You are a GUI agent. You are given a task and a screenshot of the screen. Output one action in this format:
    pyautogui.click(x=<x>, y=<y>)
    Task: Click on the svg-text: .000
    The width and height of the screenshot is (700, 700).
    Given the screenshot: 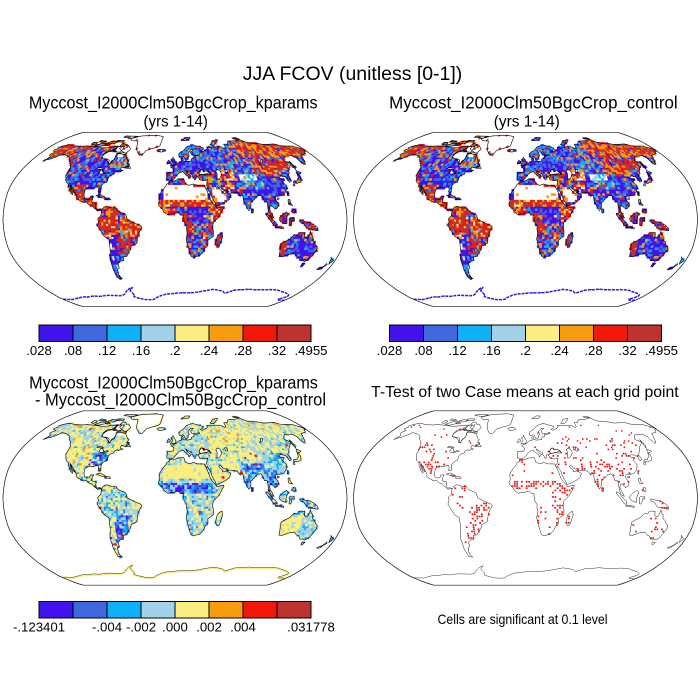 What is the action you would take?
    pyautogui.click(x=175, y=627)
    